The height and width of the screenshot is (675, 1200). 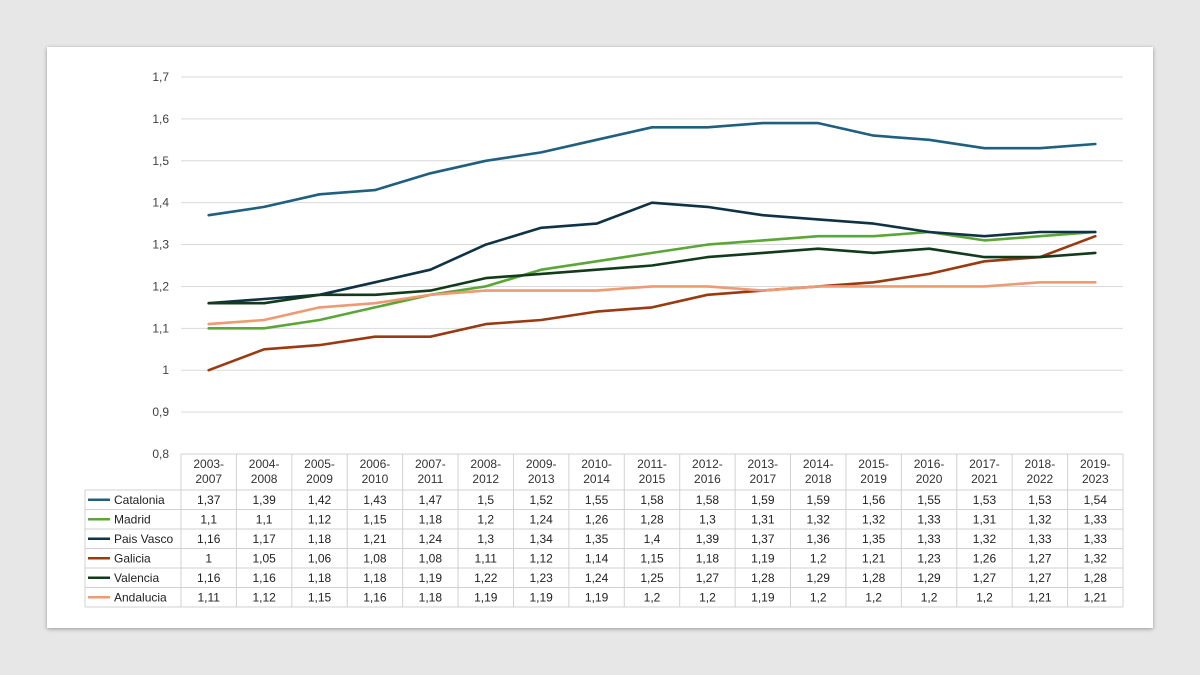 What do you see at coordinates (320, 500) in the screenshot?
I see `data-label: 1,42` at bounding box center [320, 500].